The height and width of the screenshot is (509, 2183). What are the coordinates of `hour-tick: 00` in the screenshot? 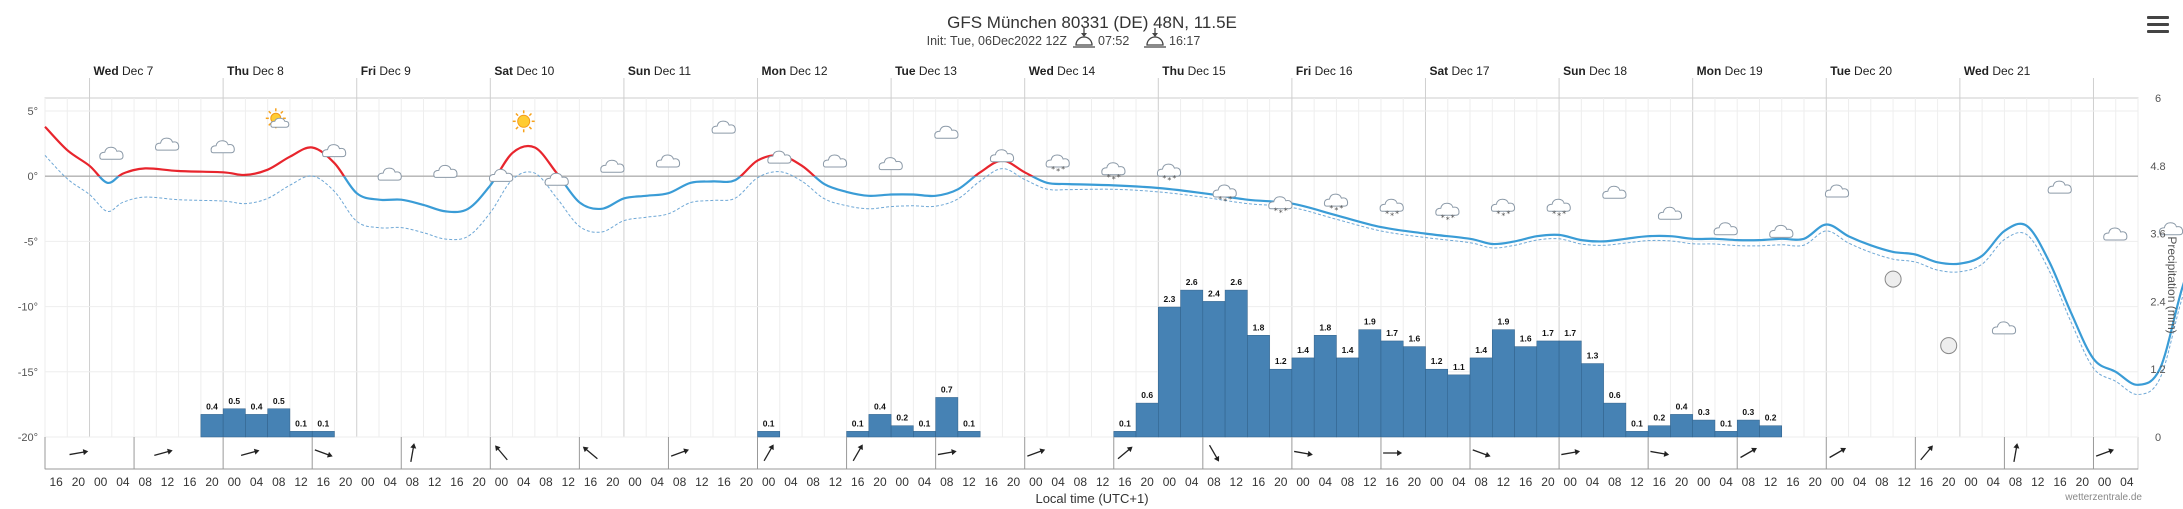 It's located at (1170, 482).